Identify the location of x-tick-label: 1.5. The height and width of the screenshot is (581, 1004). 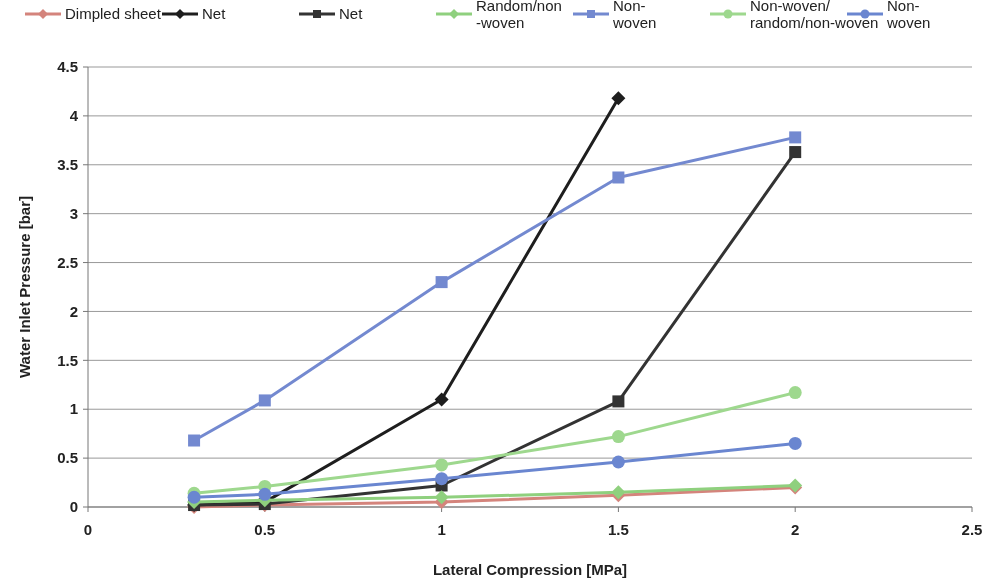
(618, 529).